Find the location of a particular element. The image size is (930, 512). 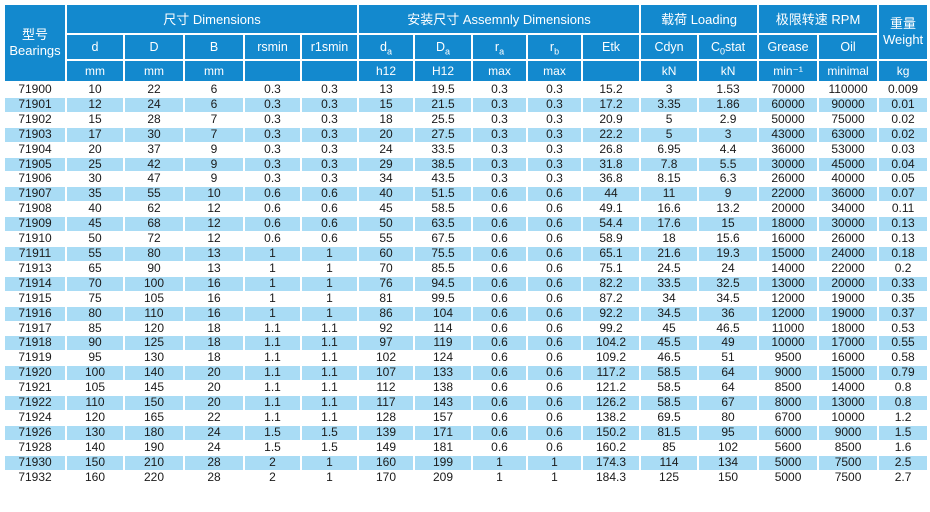

cell-da: 20 is located at coordinates (386, 134).